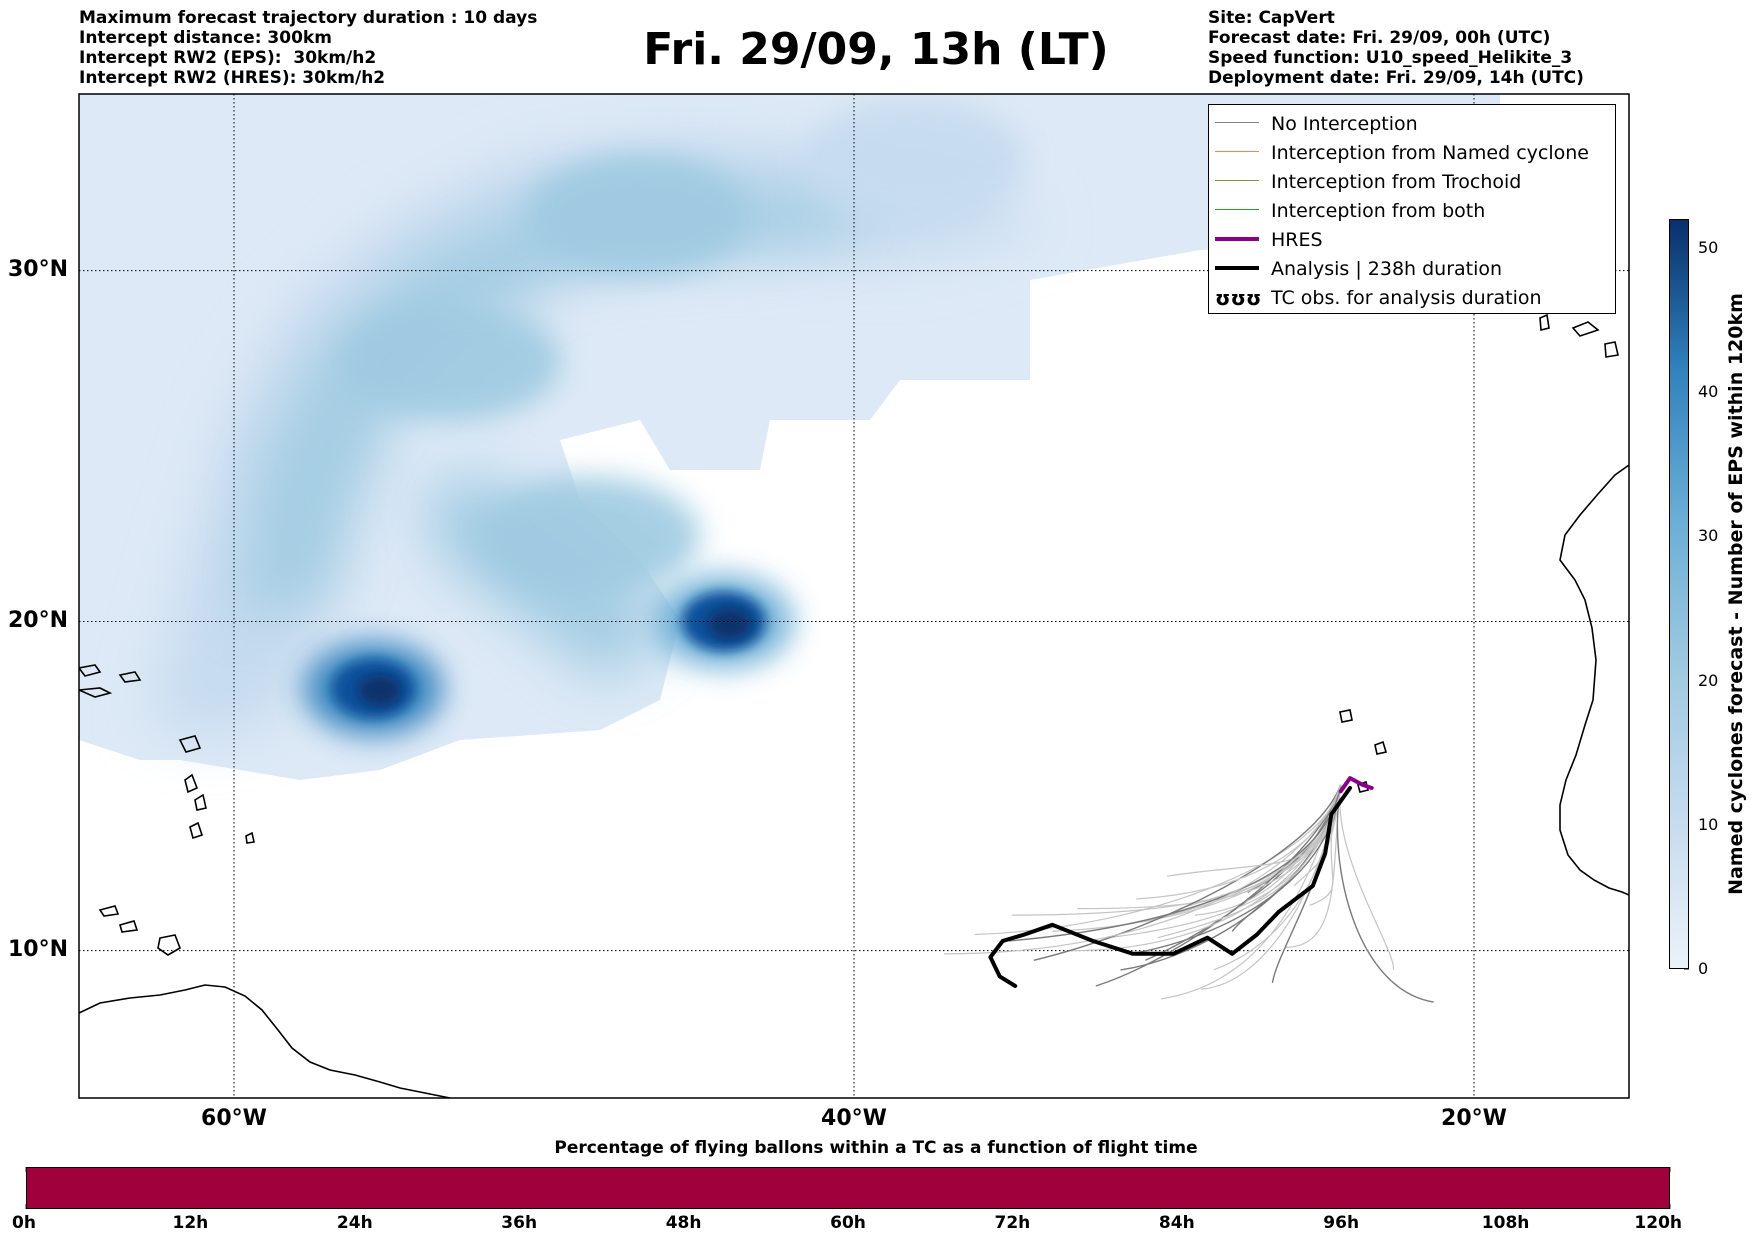 Image resolution: width=1752 pixels, height=1241 pixels. What do you see at coordinates (190, 1223) in the screenshot?
I see `timeline-tick-label: 12h` at bounding box center [190, 1223].